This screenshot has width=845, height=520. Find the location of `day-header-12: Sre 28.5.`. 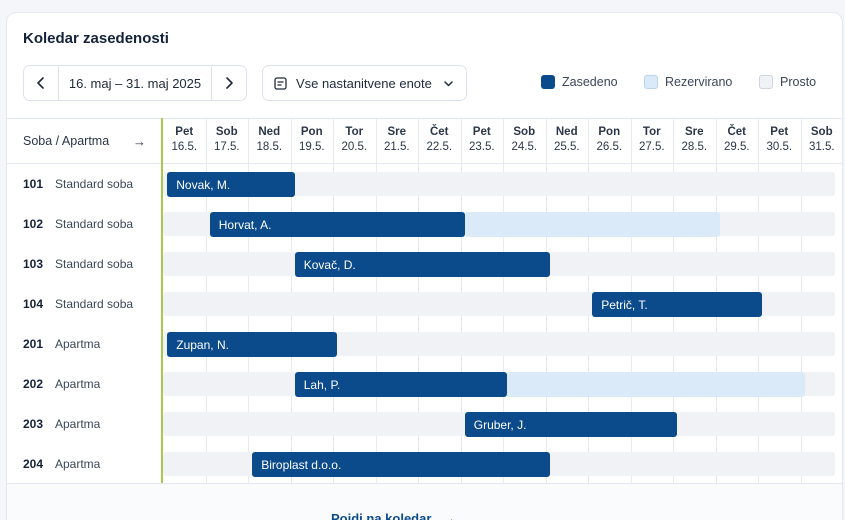

day-header-12: Sre 28.5. is located at coordinates (694, 141).